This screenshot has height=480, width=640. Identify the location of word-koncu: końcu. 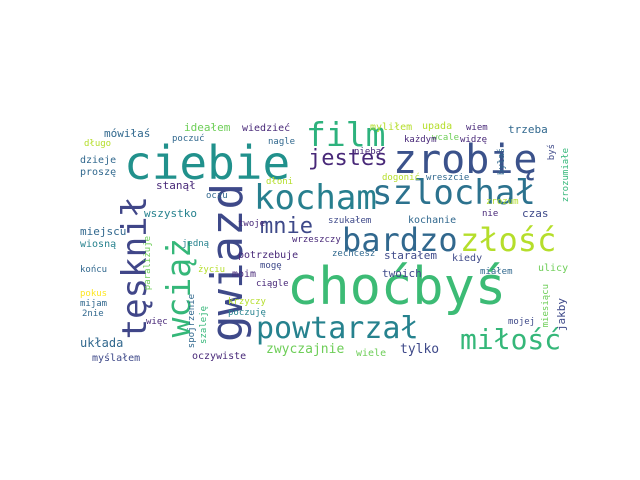
(94, 270).